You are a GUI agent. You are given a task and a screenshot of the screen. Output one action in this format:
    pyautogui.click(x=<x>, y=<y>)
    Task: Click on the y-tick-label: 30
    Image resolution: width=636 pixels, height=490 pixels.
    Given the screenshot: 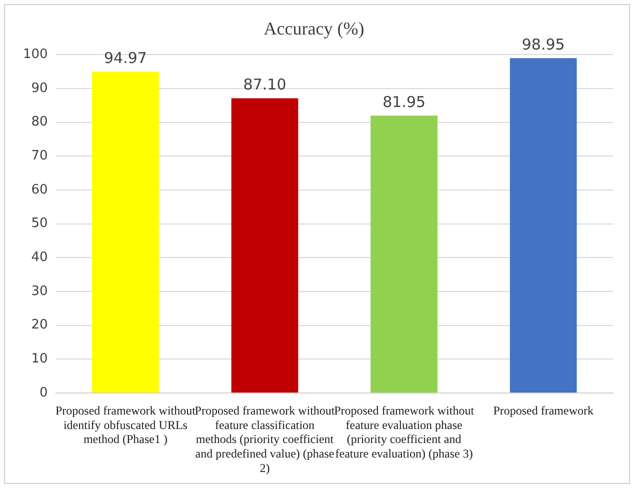 What is the action you would take?
    pyautogui.click(x=39, y=291)
    